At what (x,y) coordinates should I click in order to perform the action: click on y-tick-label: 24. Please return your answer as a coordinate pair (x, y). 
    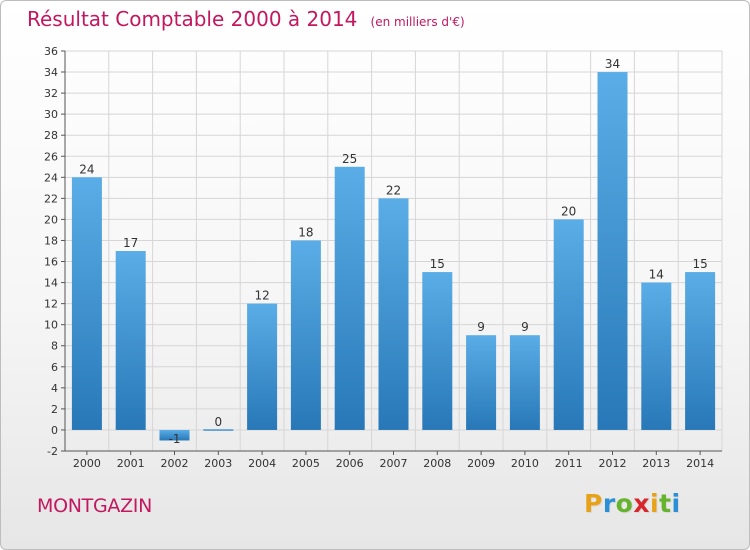
    Looking at the image, I should click on (51, 177).